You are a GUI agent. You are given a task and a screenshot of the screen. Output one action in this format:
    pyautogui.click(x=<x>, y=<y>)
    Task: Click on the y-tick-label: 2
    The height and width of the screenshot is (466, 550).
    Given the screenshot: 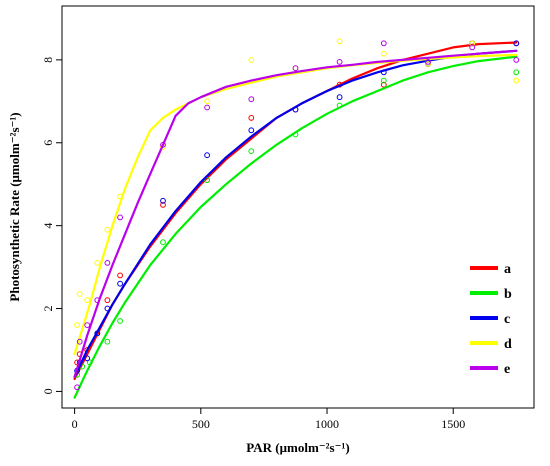 What is the action you would take?
    pyautogui.click(x=48, y=309)
    